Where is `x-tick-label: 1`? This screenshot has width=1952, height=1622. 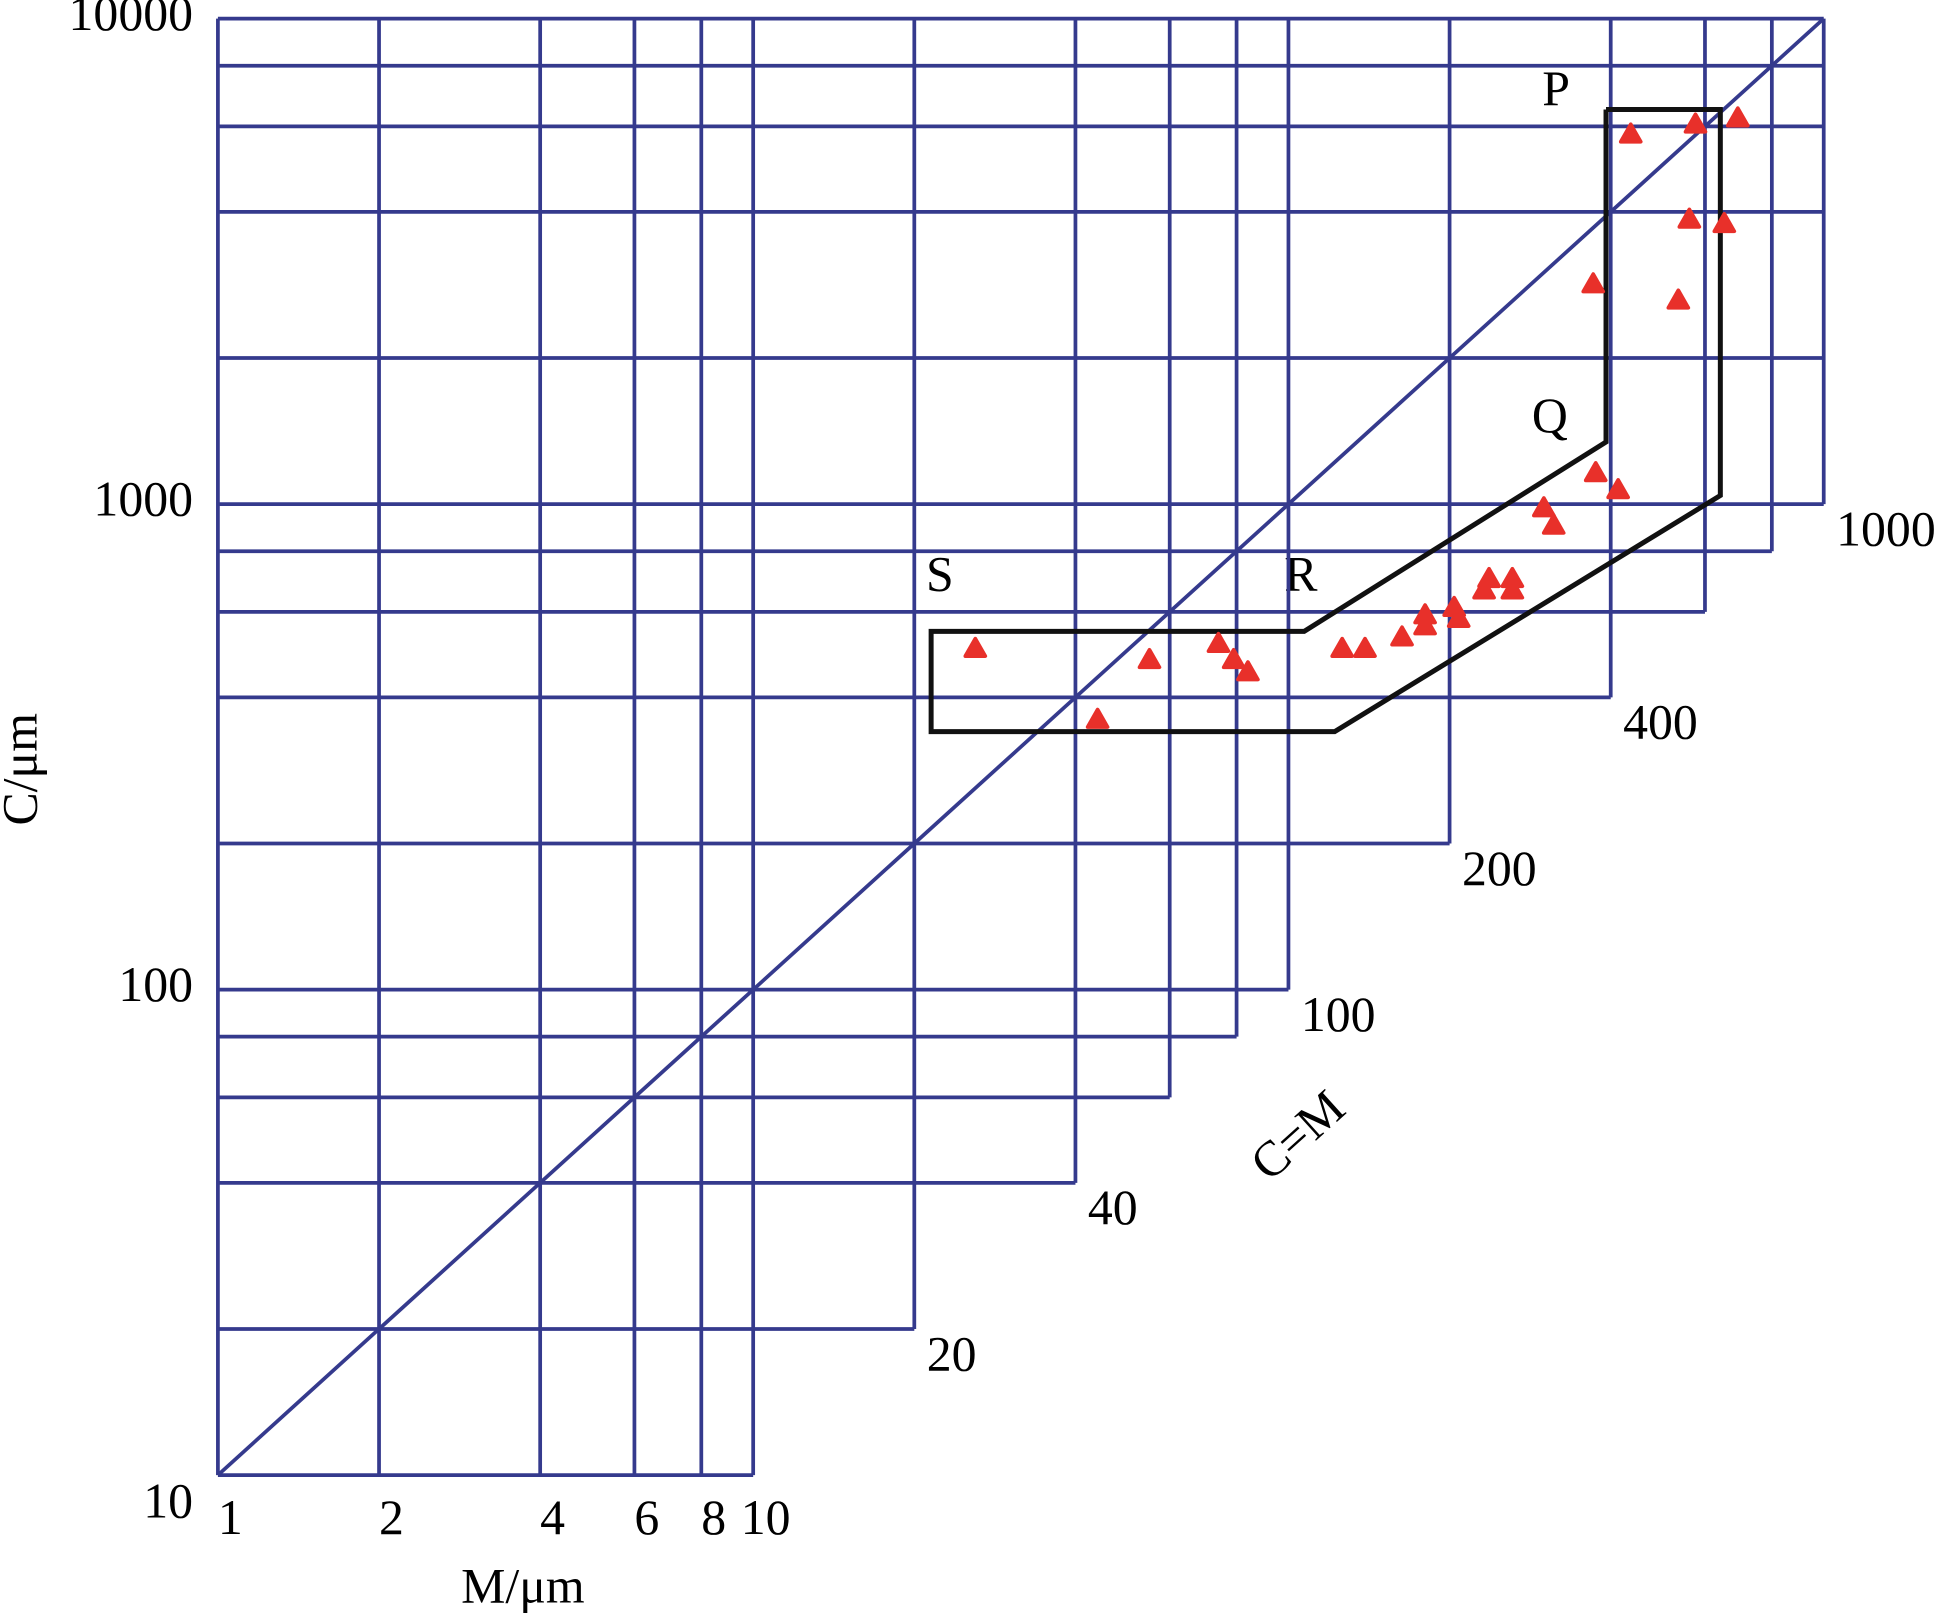
x-tick-label: 1 is located at coordinates (230, 1517).